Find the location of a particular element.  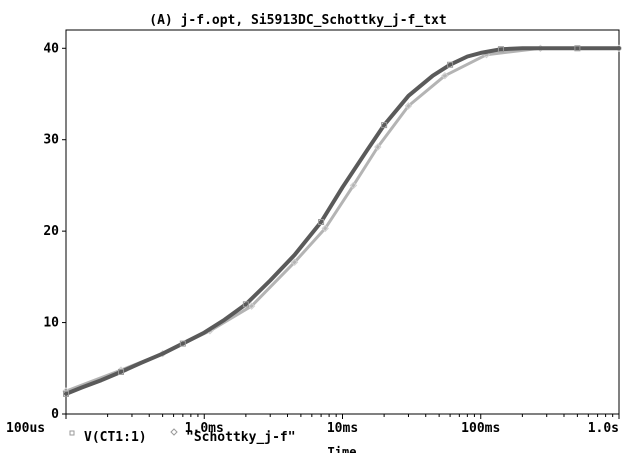

y-axis: 0 10 20 30 40 is located at coordinates (54, 231).